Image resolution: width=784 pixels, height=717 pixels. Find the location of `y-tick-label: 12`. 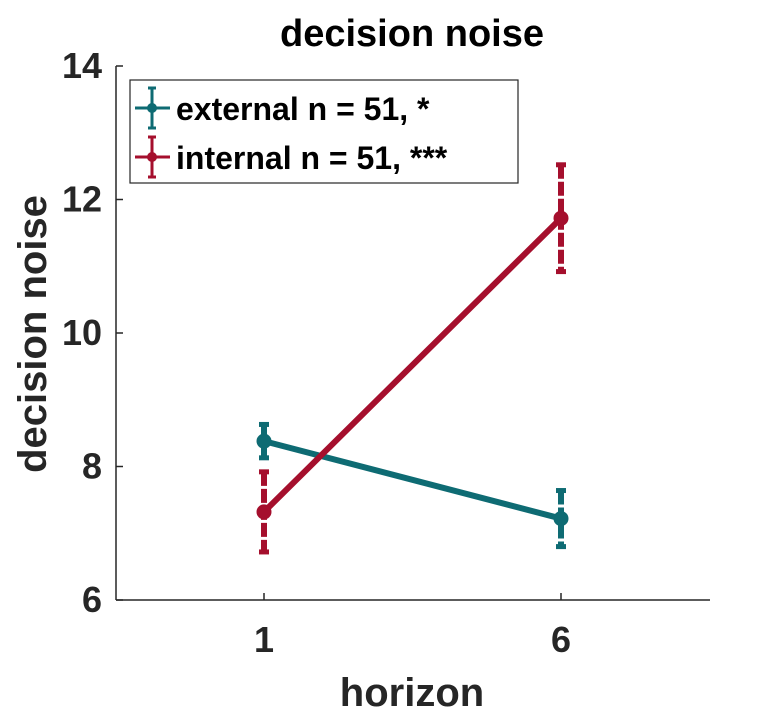

y-tick-label: 12 is located at coordinates (82, 199).